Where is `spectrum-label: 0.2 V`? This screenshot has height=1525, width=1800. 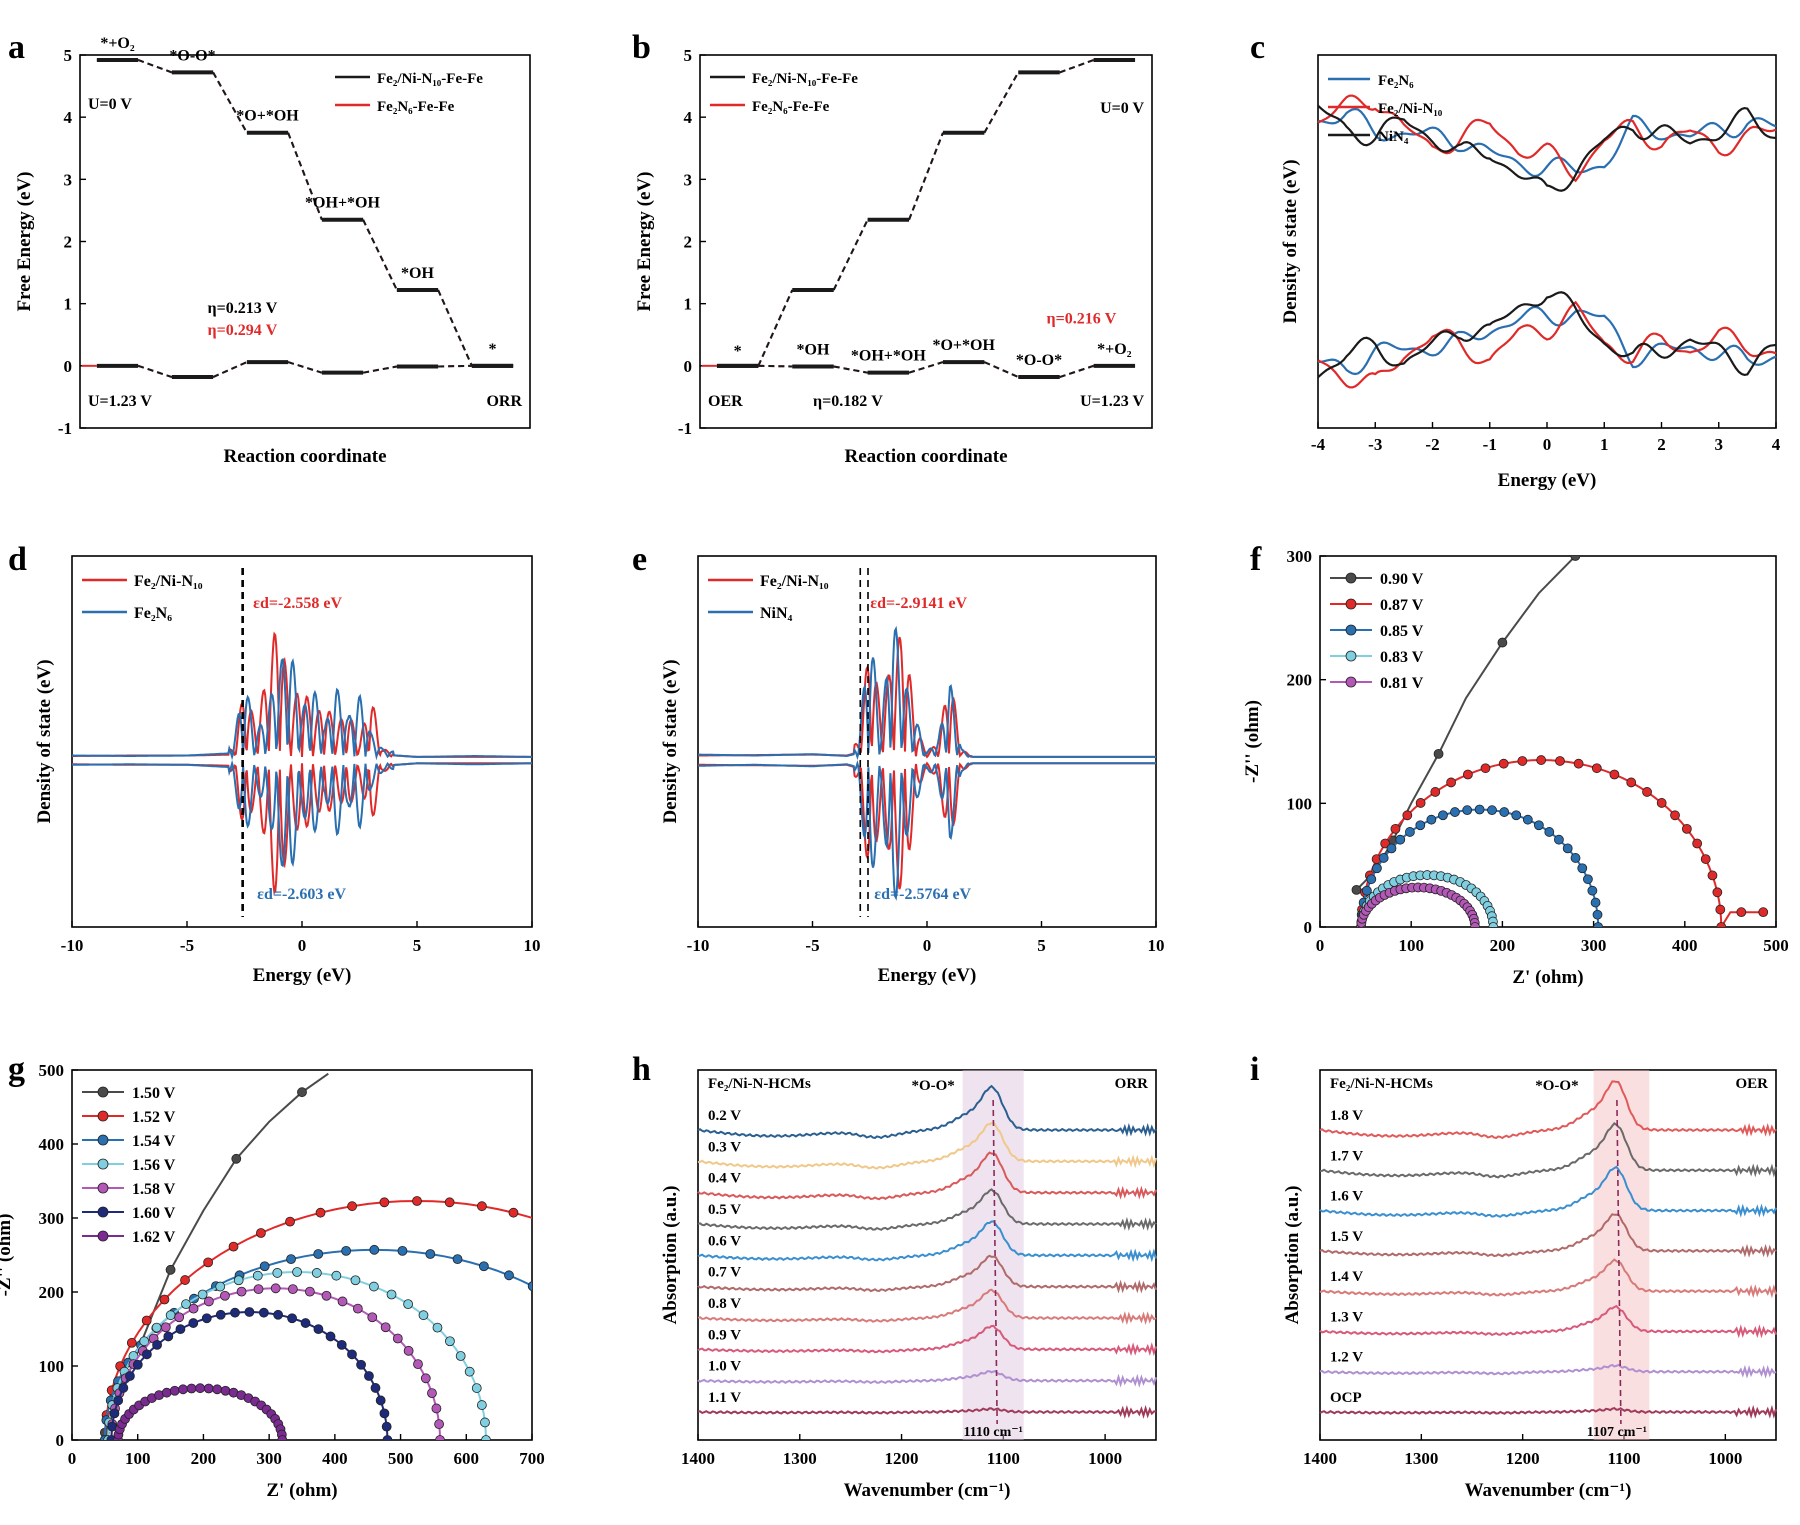 spectrum-label: 0.2 V is located at coordinates (724, 1116).